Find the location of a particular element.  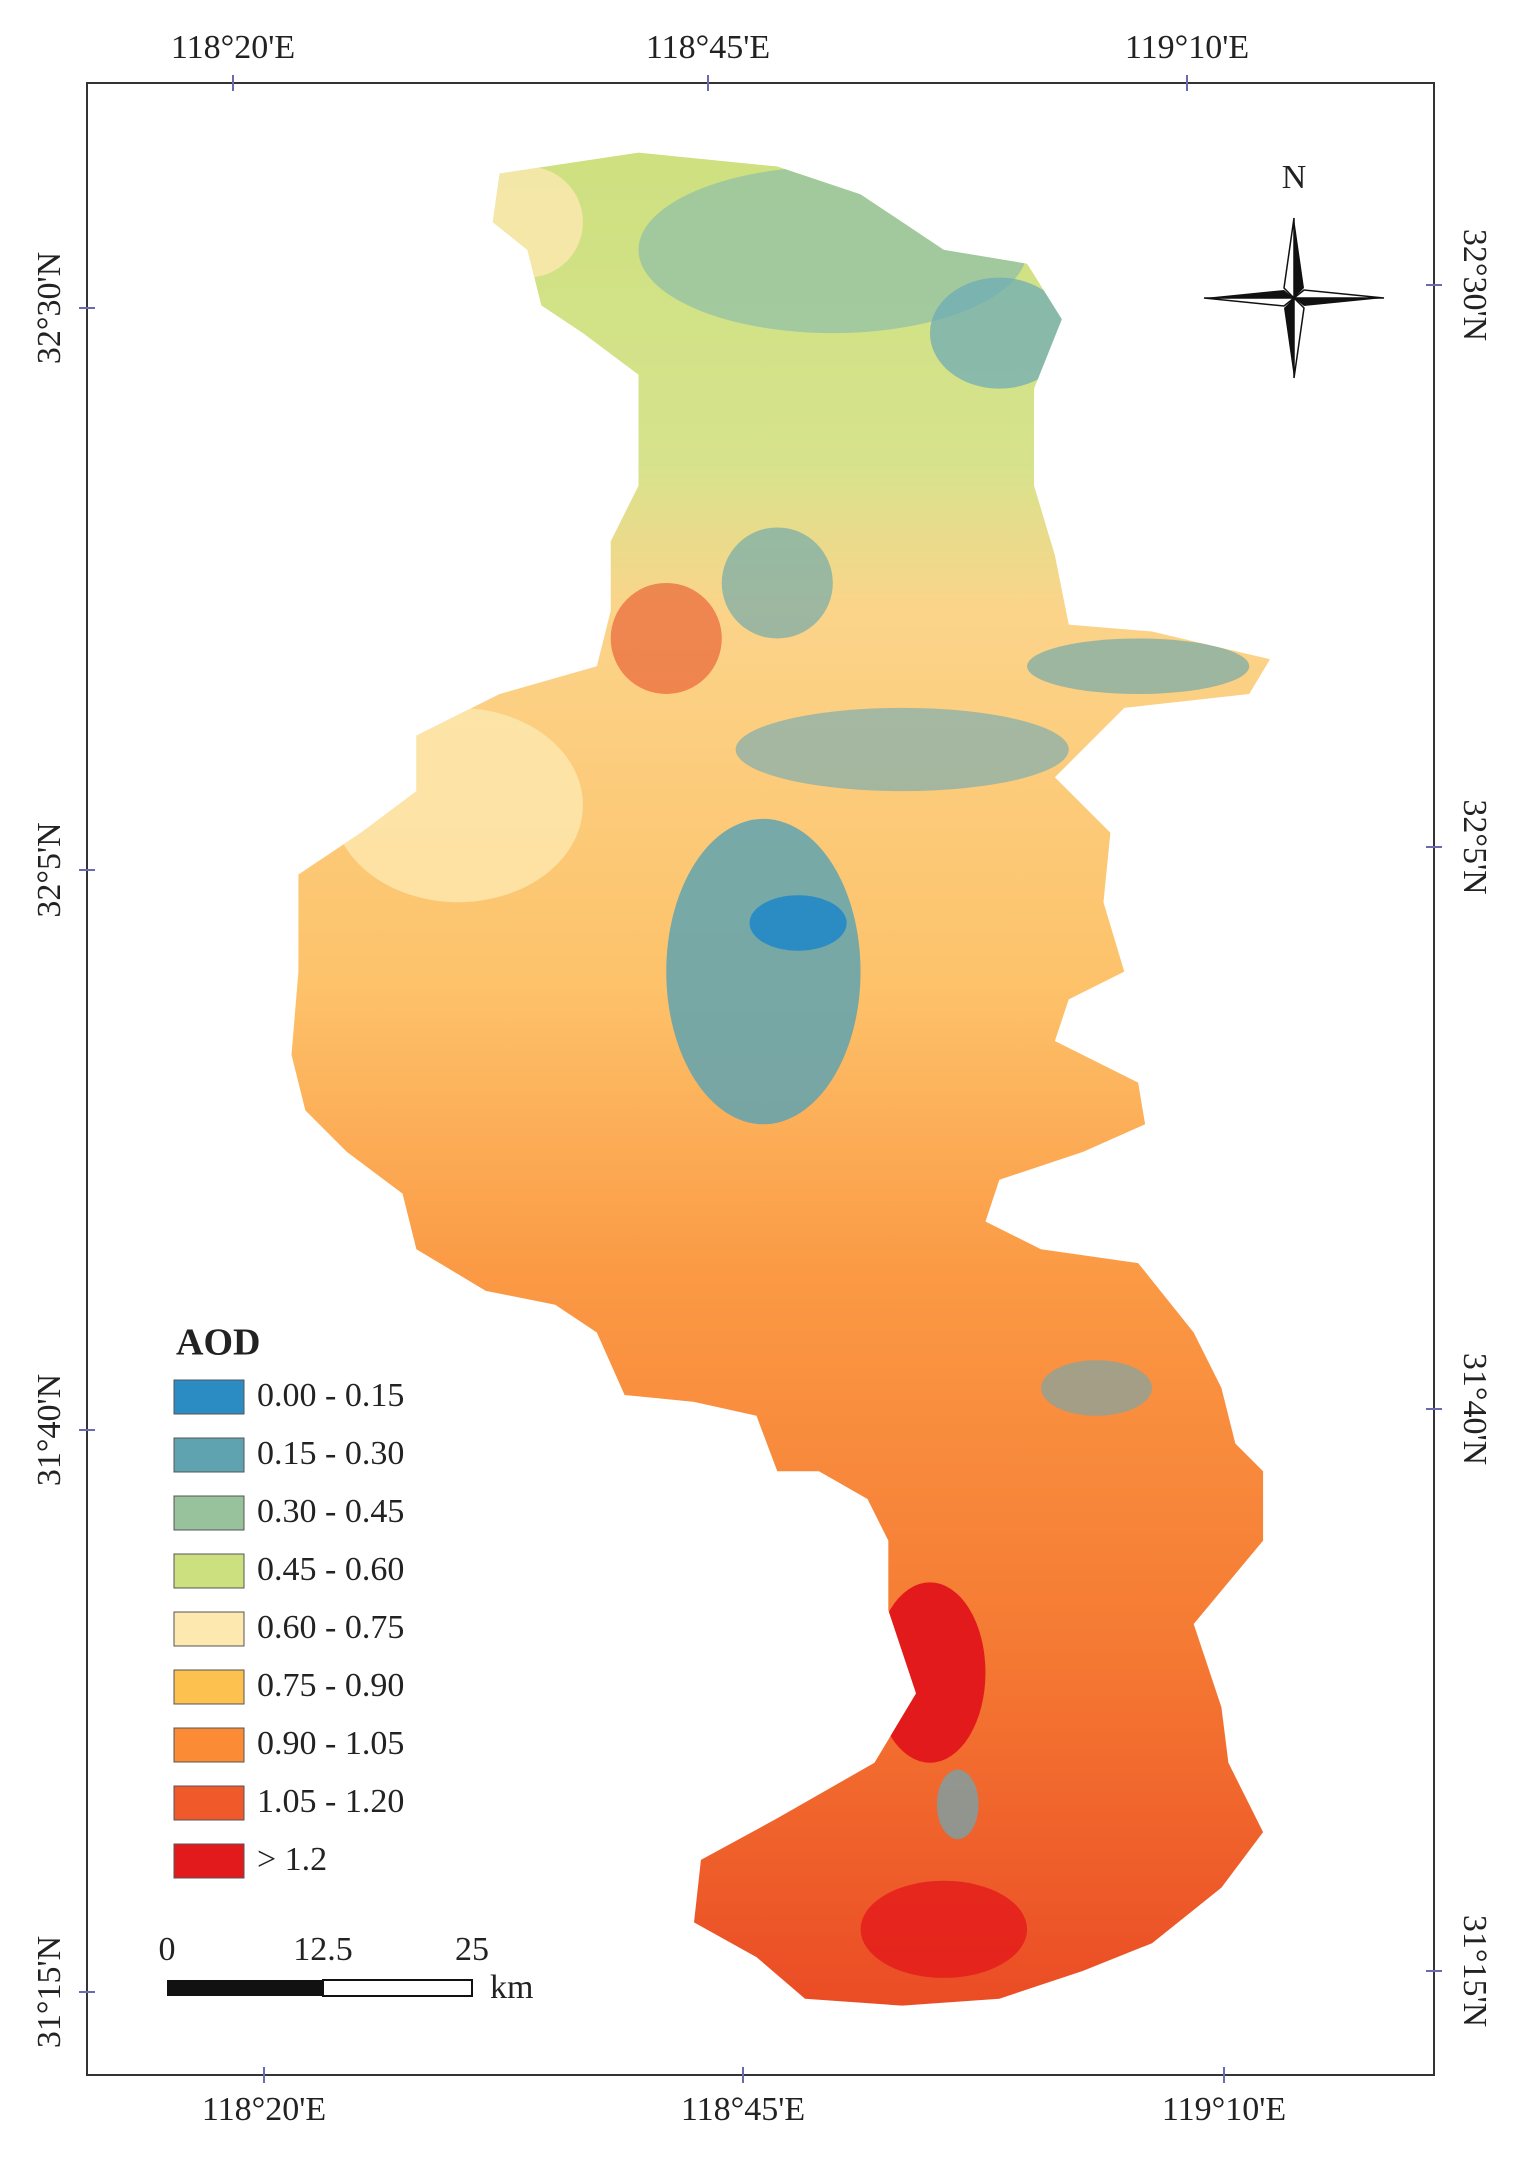

scale-label: 0 is located at coordinates (167, 1949).